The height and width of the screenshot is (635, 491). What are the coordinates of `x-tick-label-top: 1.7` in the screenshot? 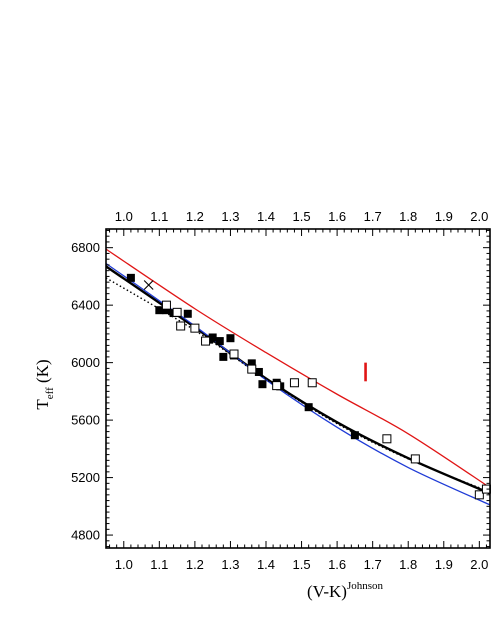 It's located at (373, 216).